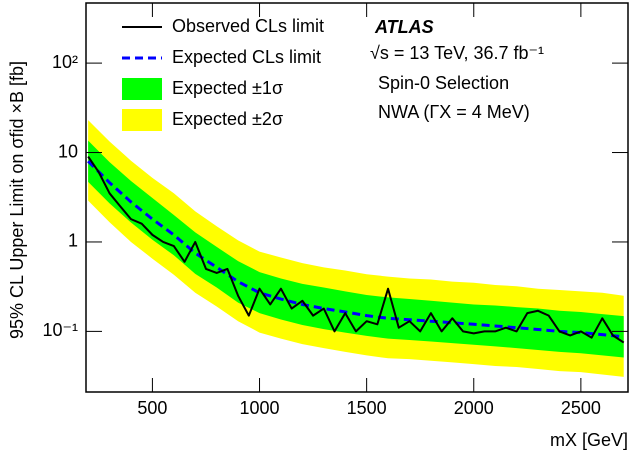  I want to click on legend-label: Expected ±1σ, so click(227, 88).